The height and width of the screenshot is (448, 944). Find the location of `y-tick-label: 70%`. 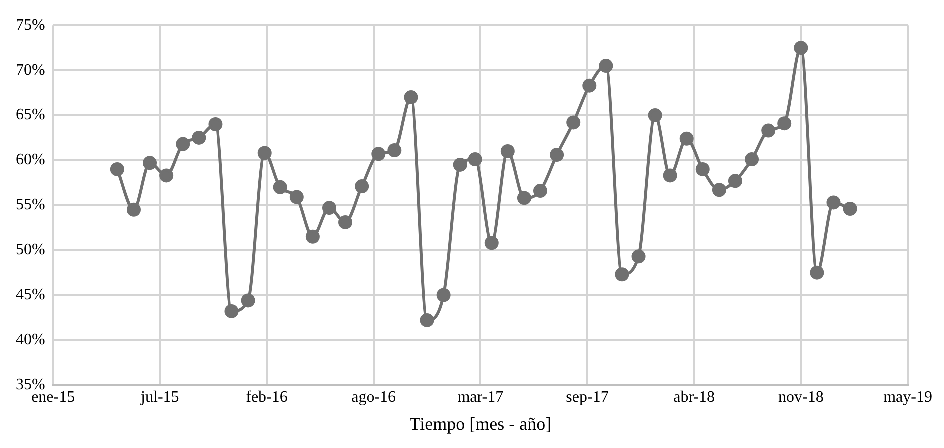

y-tick-label: 70% is located at coordinates (31, 70).